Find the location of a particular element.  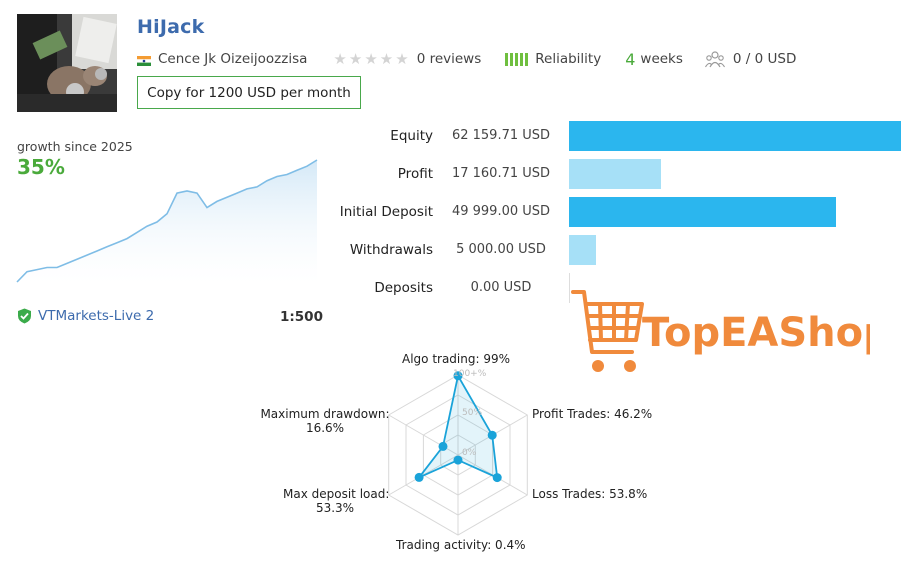

rating-stars: ★ ★ ★ ★ ★ is located at coordinates (371, 58).